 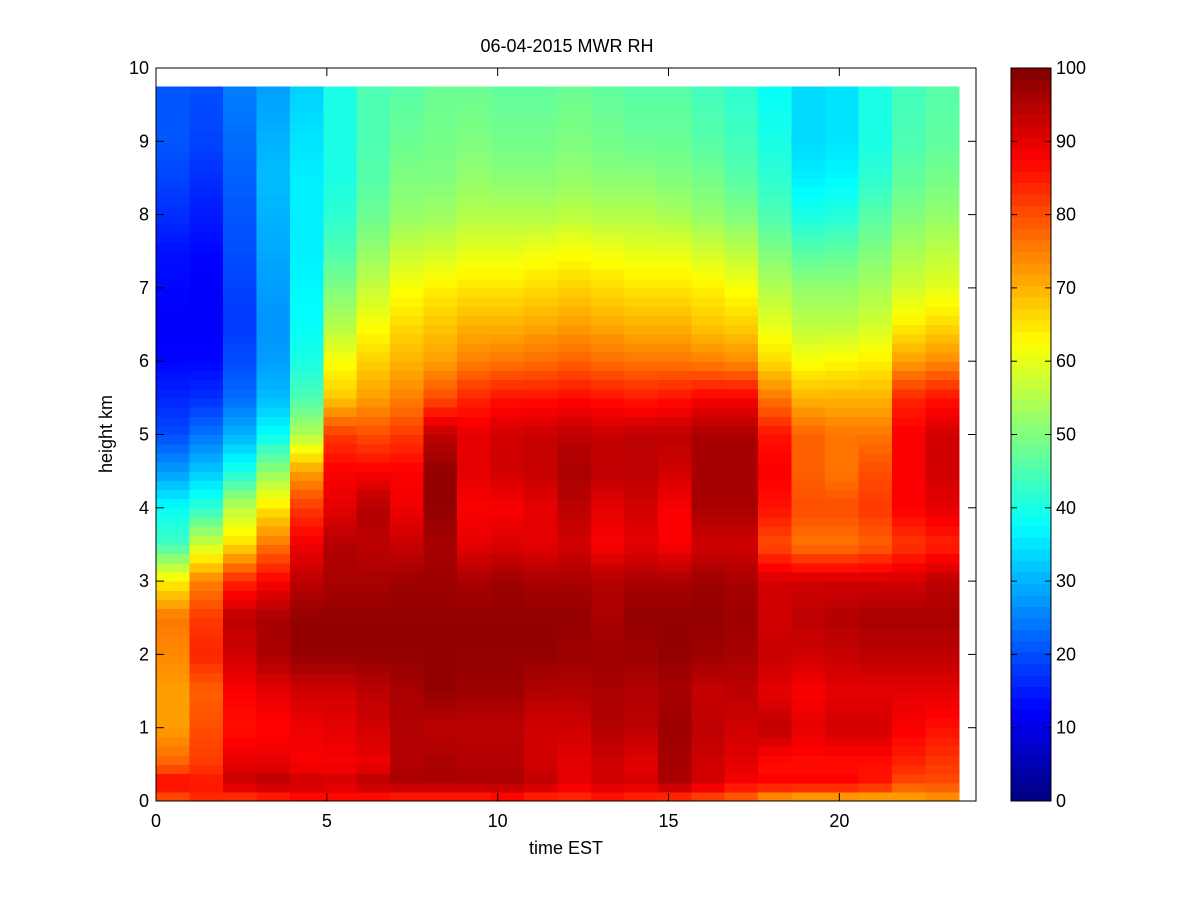 What do you see at coordinates (139, 68) in the screenshot?
I see `y-tick-label: 10` at bounding box center [139, 68].